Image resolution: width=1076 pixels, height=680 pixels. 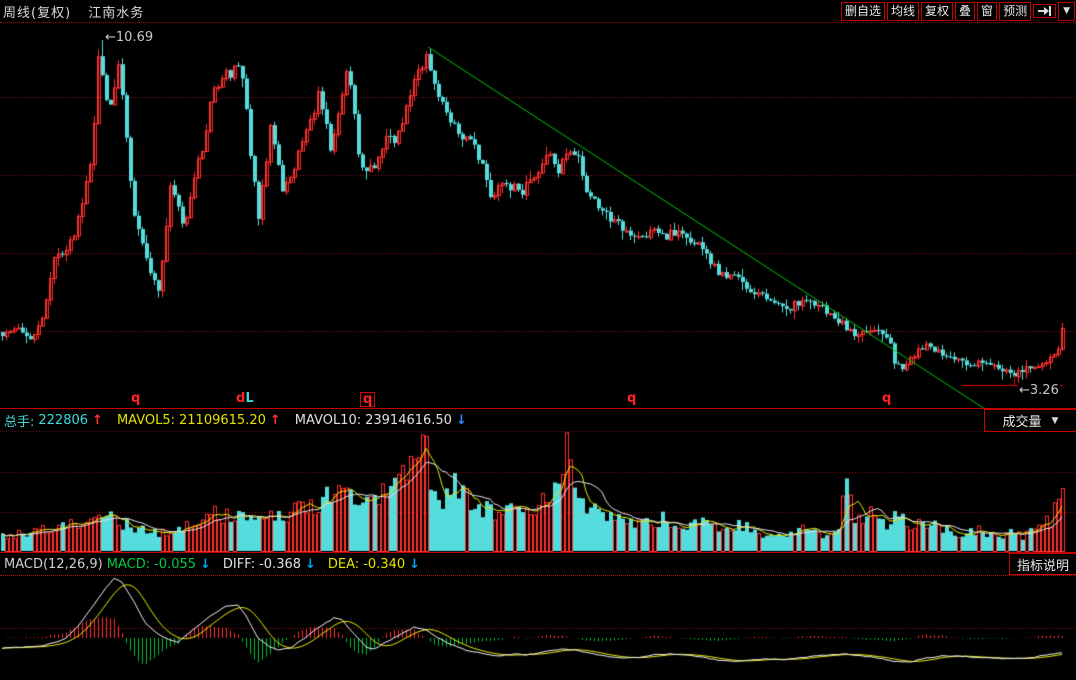 What do you see at coordinates (1045, 11) in the screenshot?
I see `skip-to-latest-icon` at bounding box center [1045, 11].